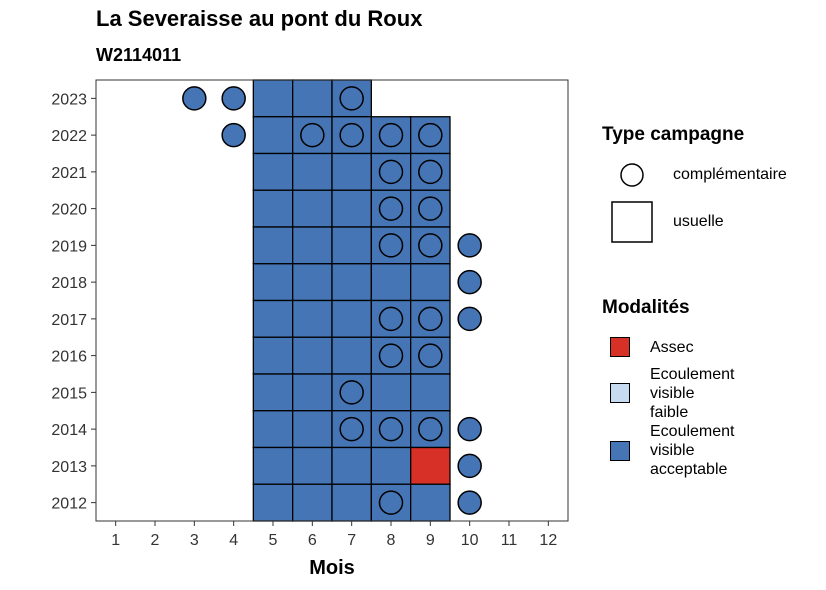 This screenshot has width=826, height=590. I want to click on legend-label-assec: Assec, so click(672, 347).